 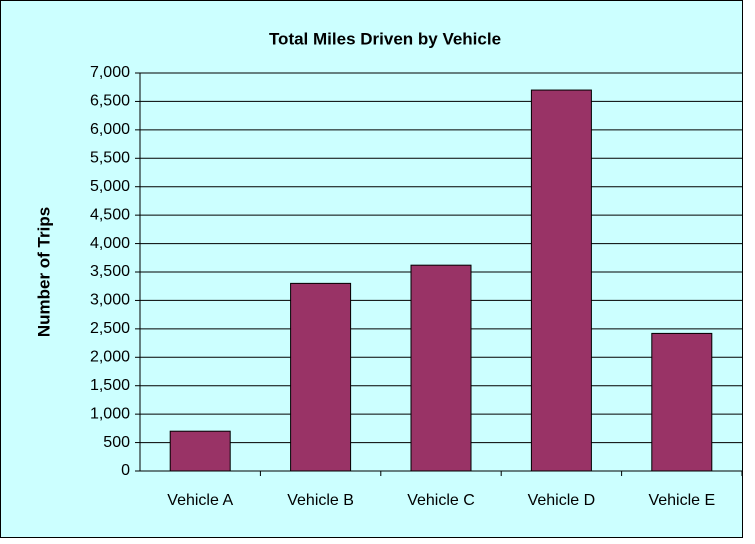 What do you see at coordinates (441, 500) in the screenshot?
I see `x-tick-label: Vehicle C` at bounding box center [441, 500].